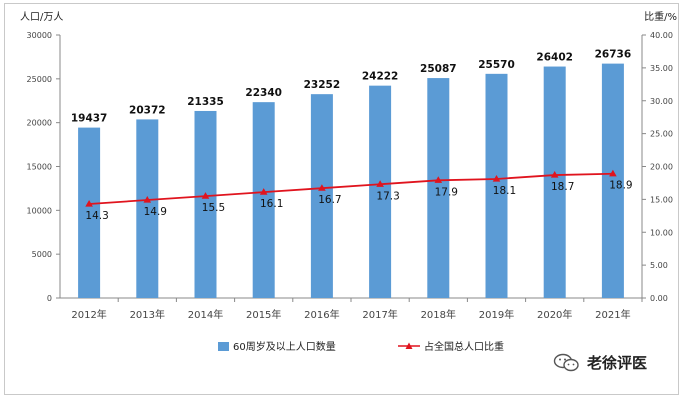 The height and width of the screenshot is (400, 684). Describe the element at coordinates (496, 314) in the screenshot. I see `x-tick-label: 2019年` at that location.